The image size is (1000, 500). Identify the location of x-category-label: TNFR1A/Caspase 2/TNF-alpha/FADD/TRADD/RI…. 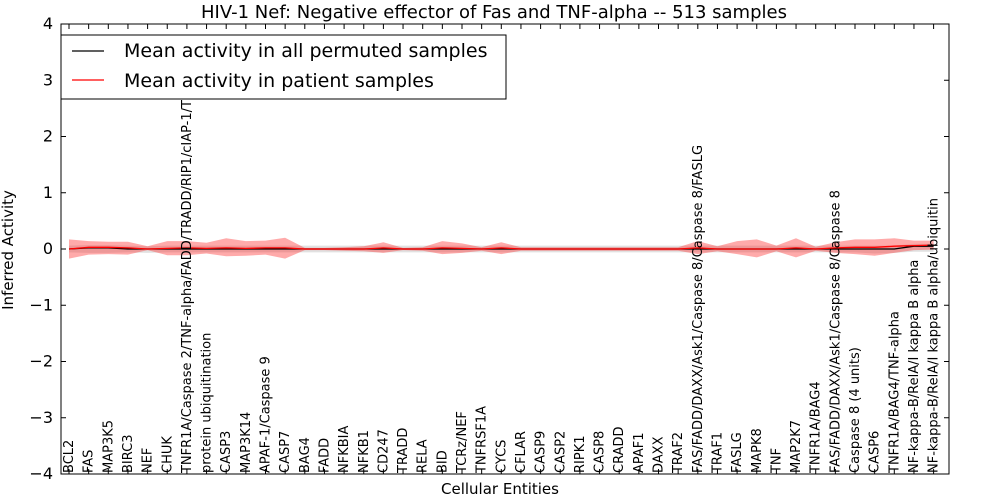
(187, 270).